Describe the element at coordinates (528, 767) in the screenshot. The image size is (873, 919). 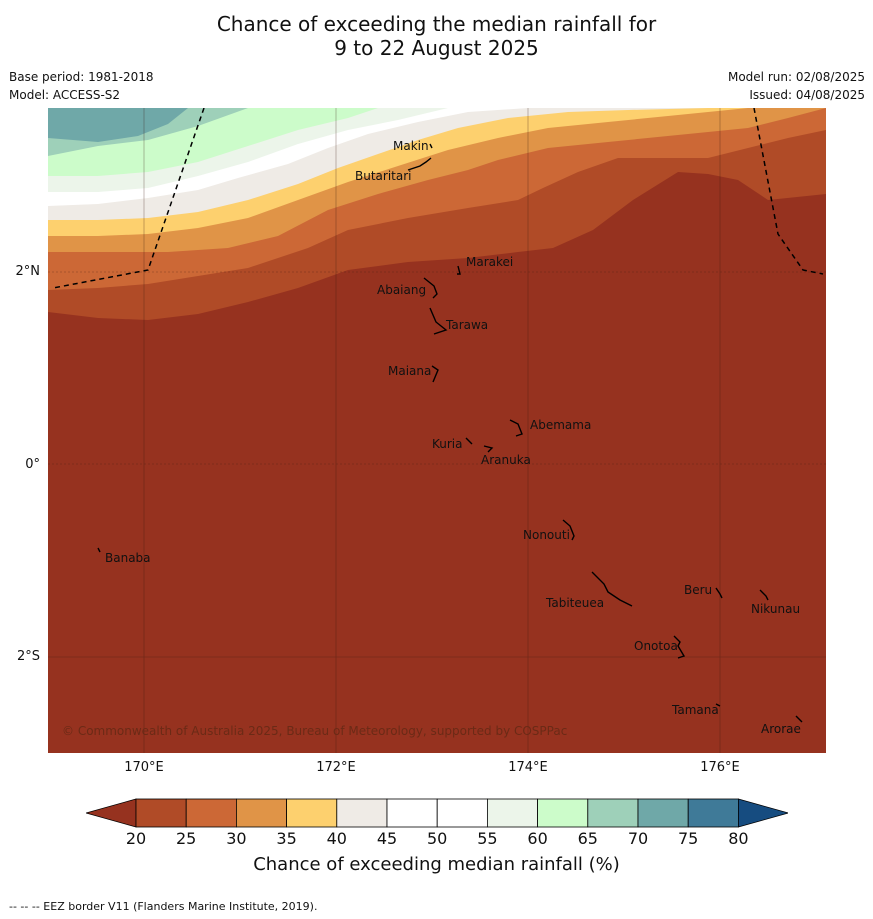
I see `lon-label-174e: 174°E` at that location.